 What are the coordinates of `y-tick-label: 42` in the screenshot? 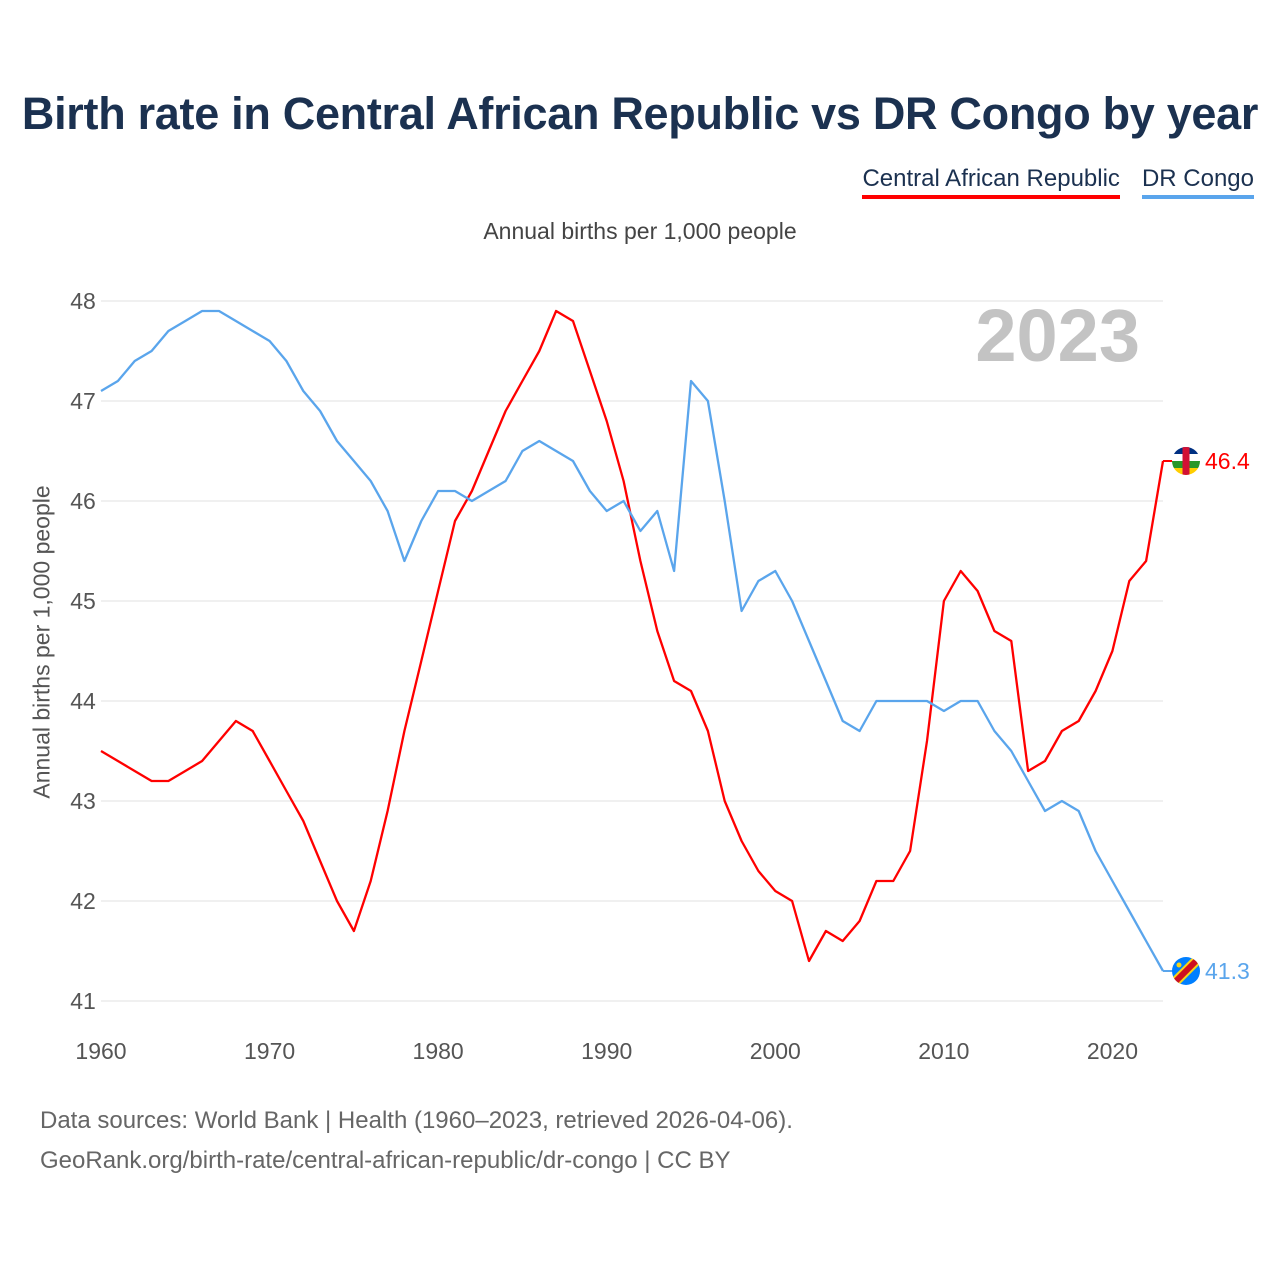 It's located at (83, 901).